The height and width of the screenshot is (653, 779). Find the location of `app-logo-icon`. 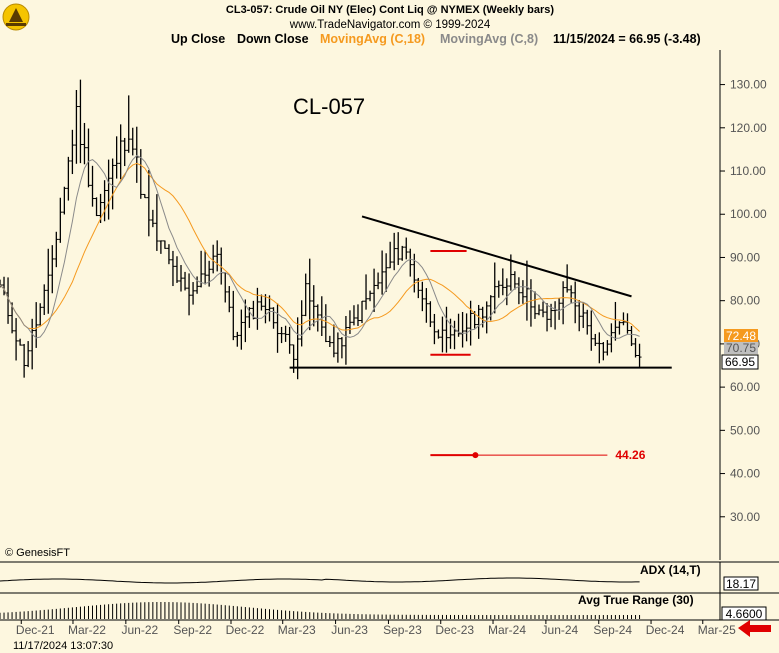

app-logo-icon is located at coordinates (16, 17).